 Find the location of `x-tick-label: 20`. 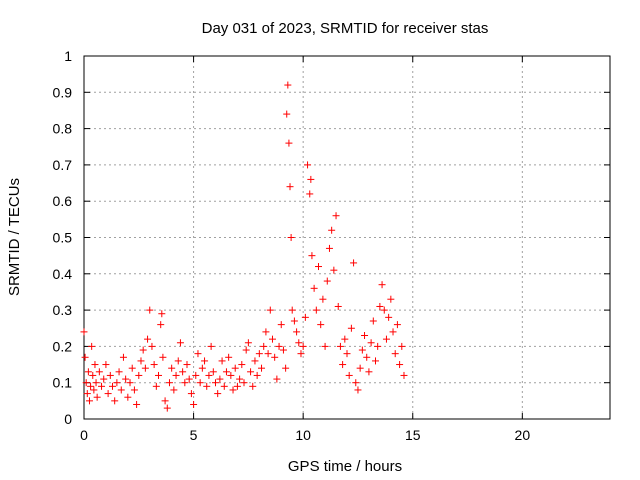

x-tick-label: 20 is located at coordinates (523, 435).